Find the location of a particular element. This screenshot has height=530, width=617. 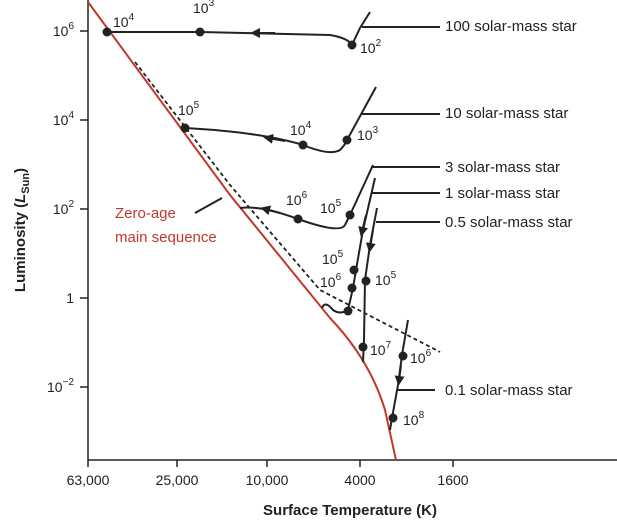

y-tick-label: 1 is located at coordinates (70, 298).